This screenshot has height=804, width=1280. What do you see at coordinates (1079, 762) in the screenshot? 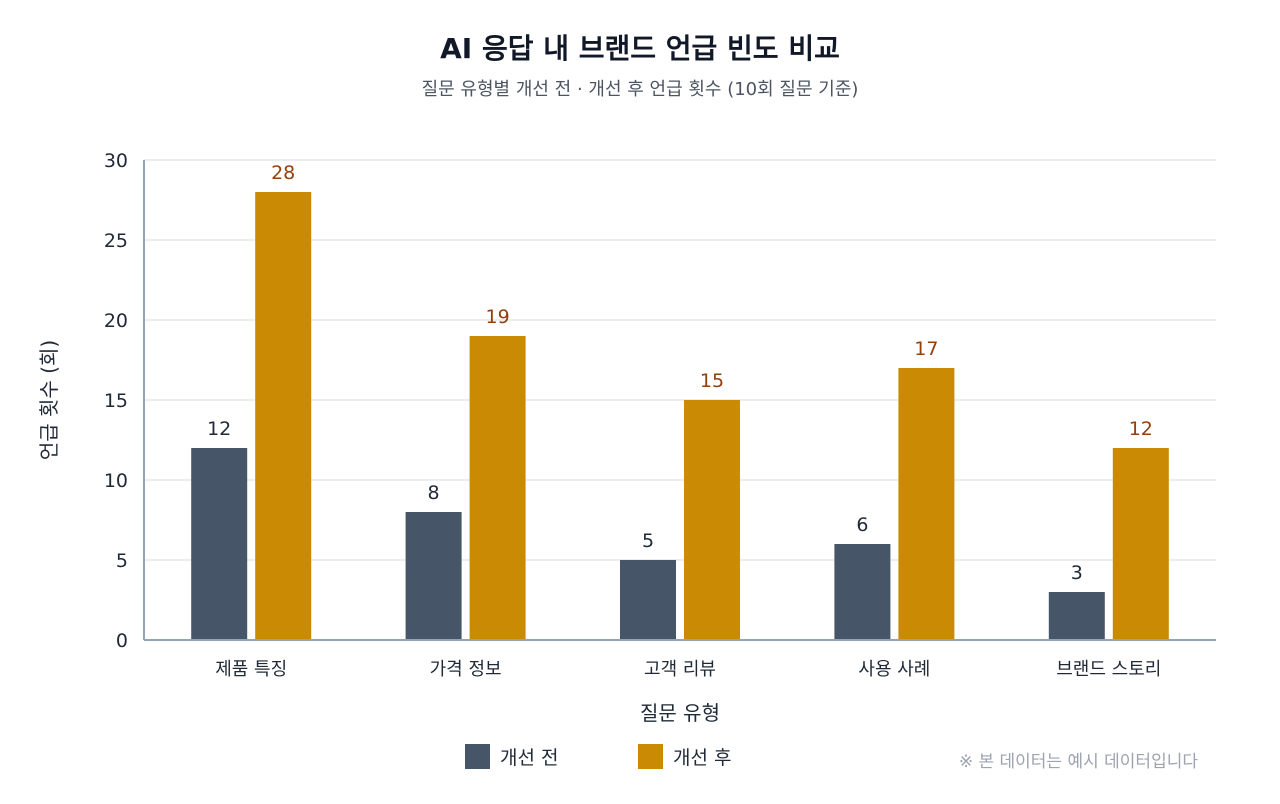
I see `data-note: ※ 본 데이터는 예시 데이터입니다` at bounding box center [1079, 762].